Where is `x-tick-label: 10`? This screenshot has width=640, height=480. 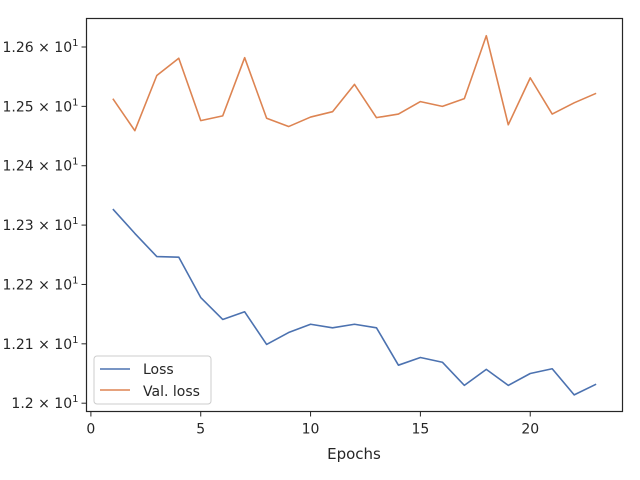
x-tick-label: 10 is located at coordinates (311, 430).